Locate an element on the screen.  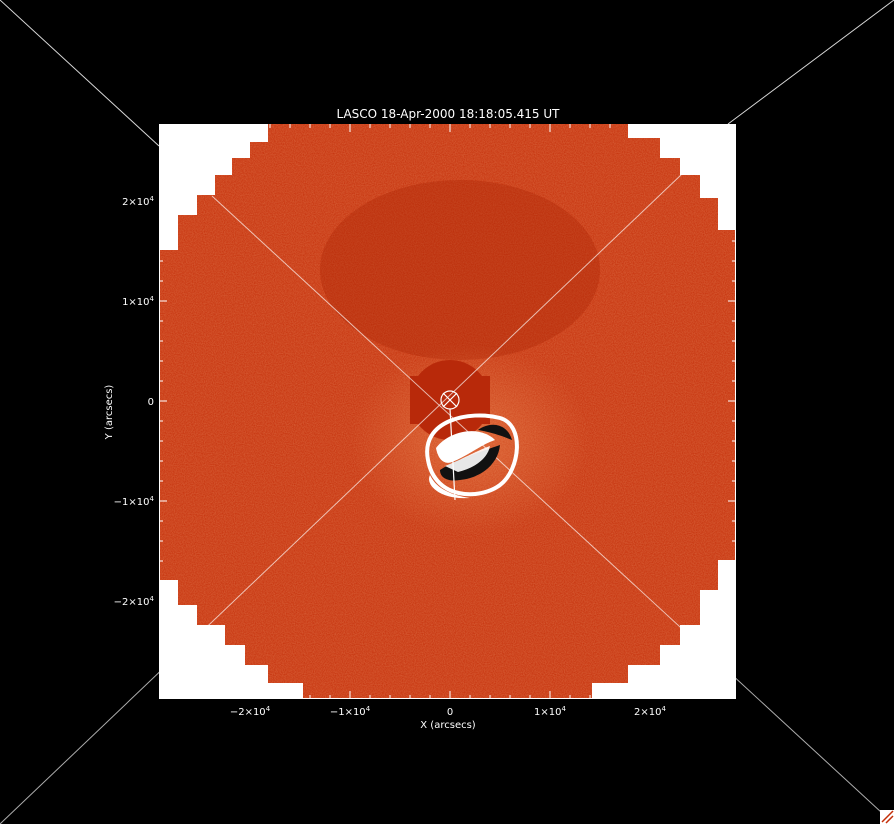
sun-marker is located at coordinates (450, 445).